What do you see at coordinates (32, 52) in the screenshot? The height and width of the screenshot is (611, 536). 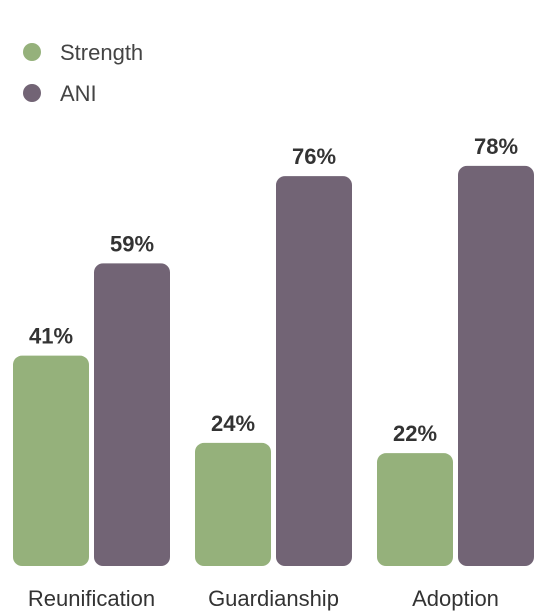 I see `legend-marker-strength` at bounding box center [32, 52].